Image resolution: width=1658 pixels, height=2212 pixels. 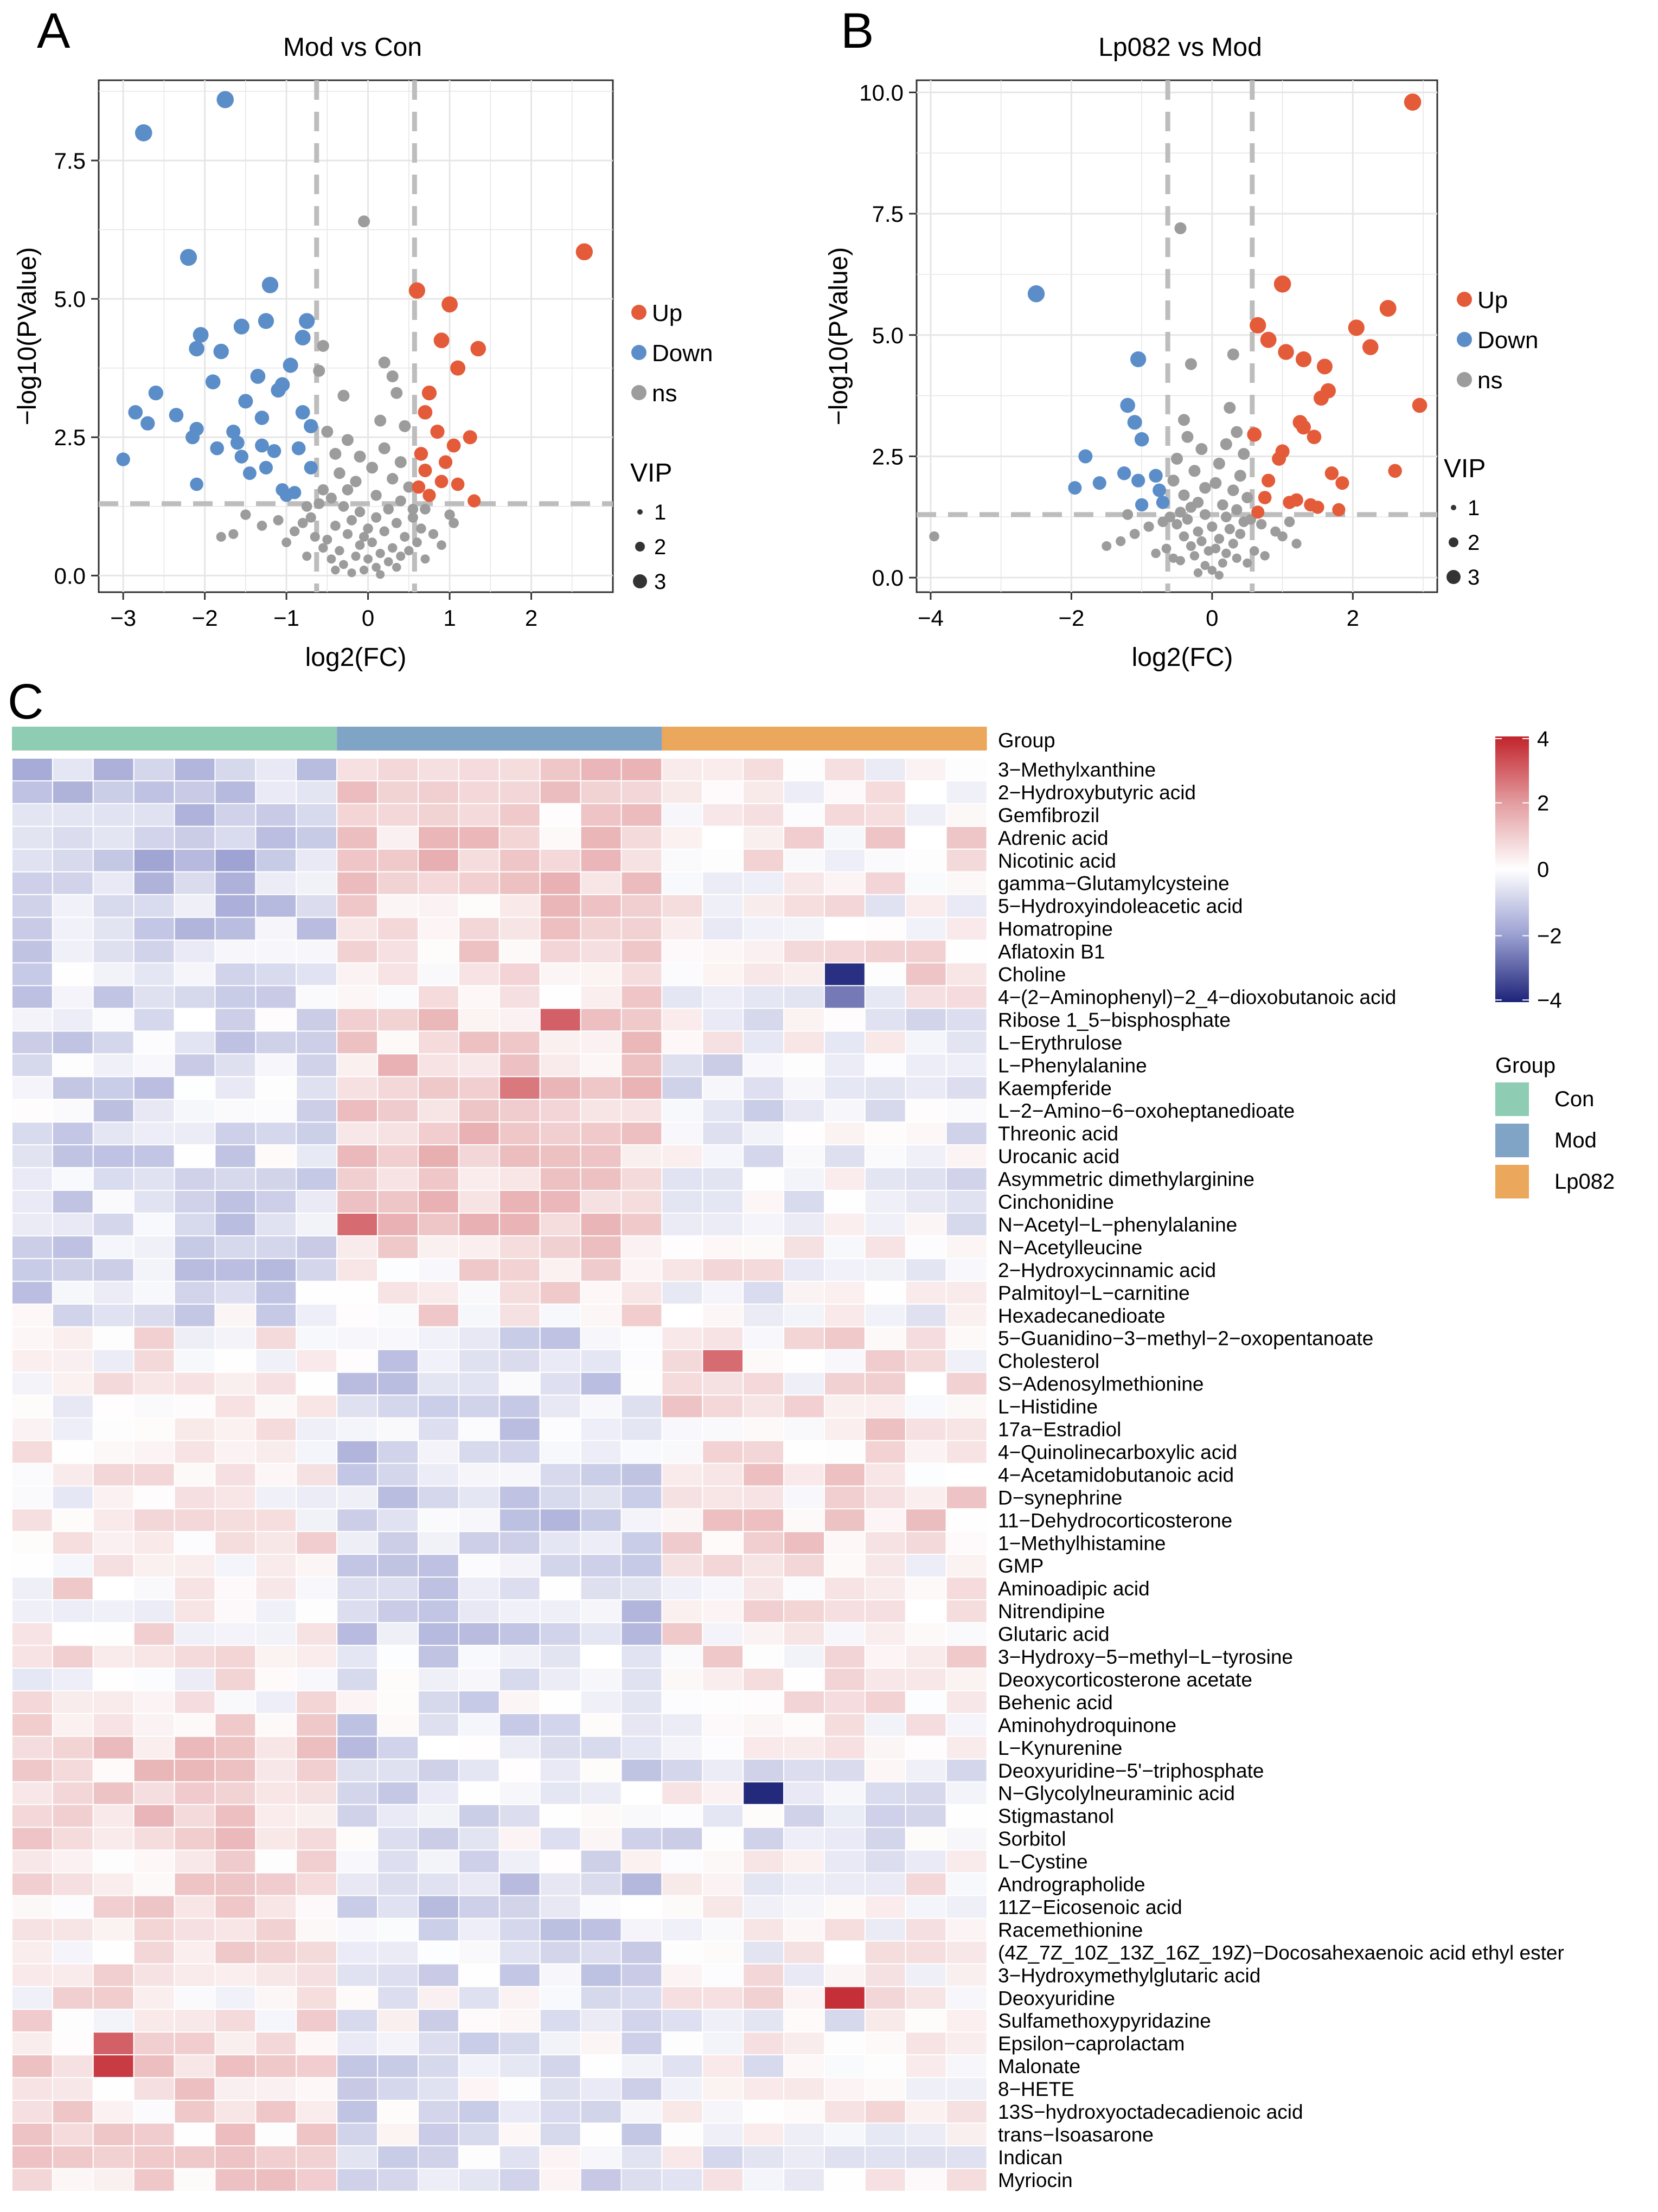 I want to click on heatmap-row-label: Nitrendipine, so click(x=1051, y=1611).